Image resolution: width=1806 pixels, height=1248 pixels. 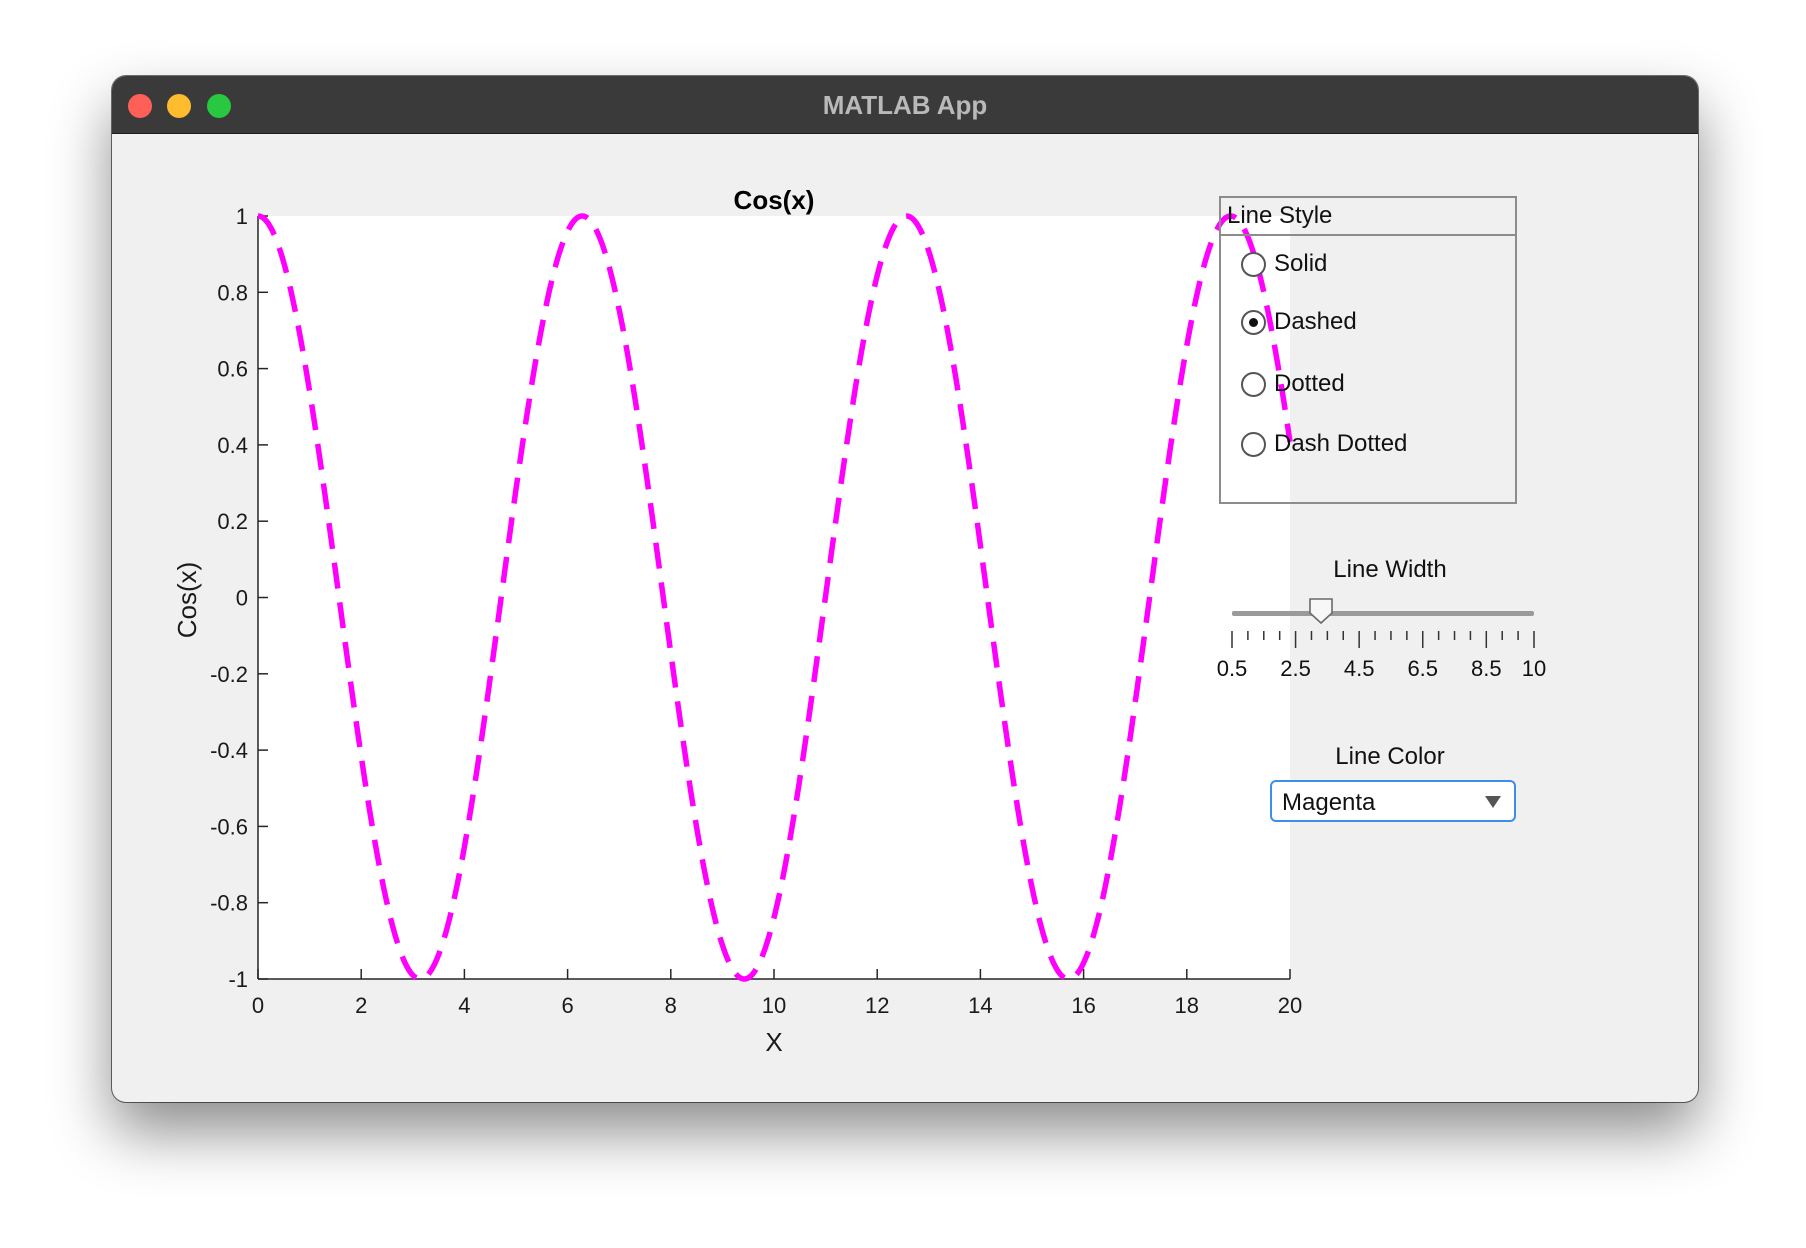 I want to click on radio-button-dashed, so click(x=1253, y=322).